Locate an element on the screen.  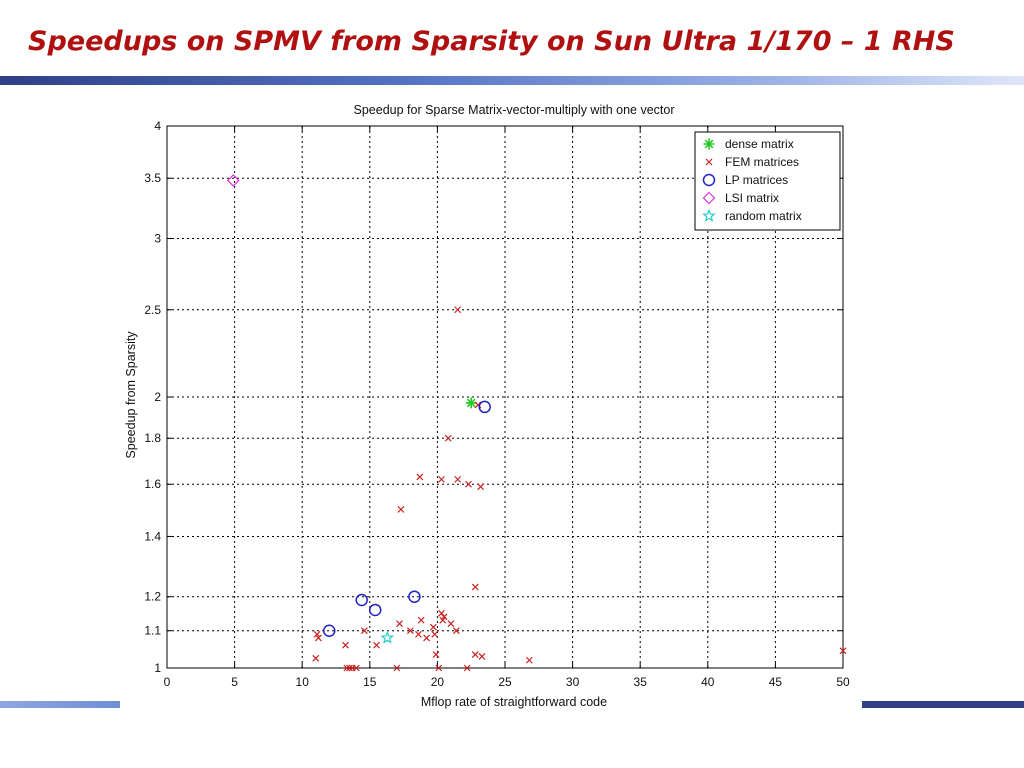
x-tick-label: 5 is located at coordinates (234, 682).